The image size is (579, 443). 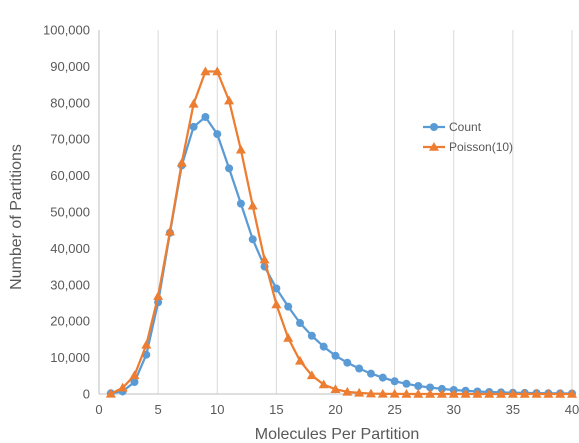 What do you see at coordinates (394, 409) in the screenshot?
I see `x-tick-label: 25` at bounding box center [394, 409].